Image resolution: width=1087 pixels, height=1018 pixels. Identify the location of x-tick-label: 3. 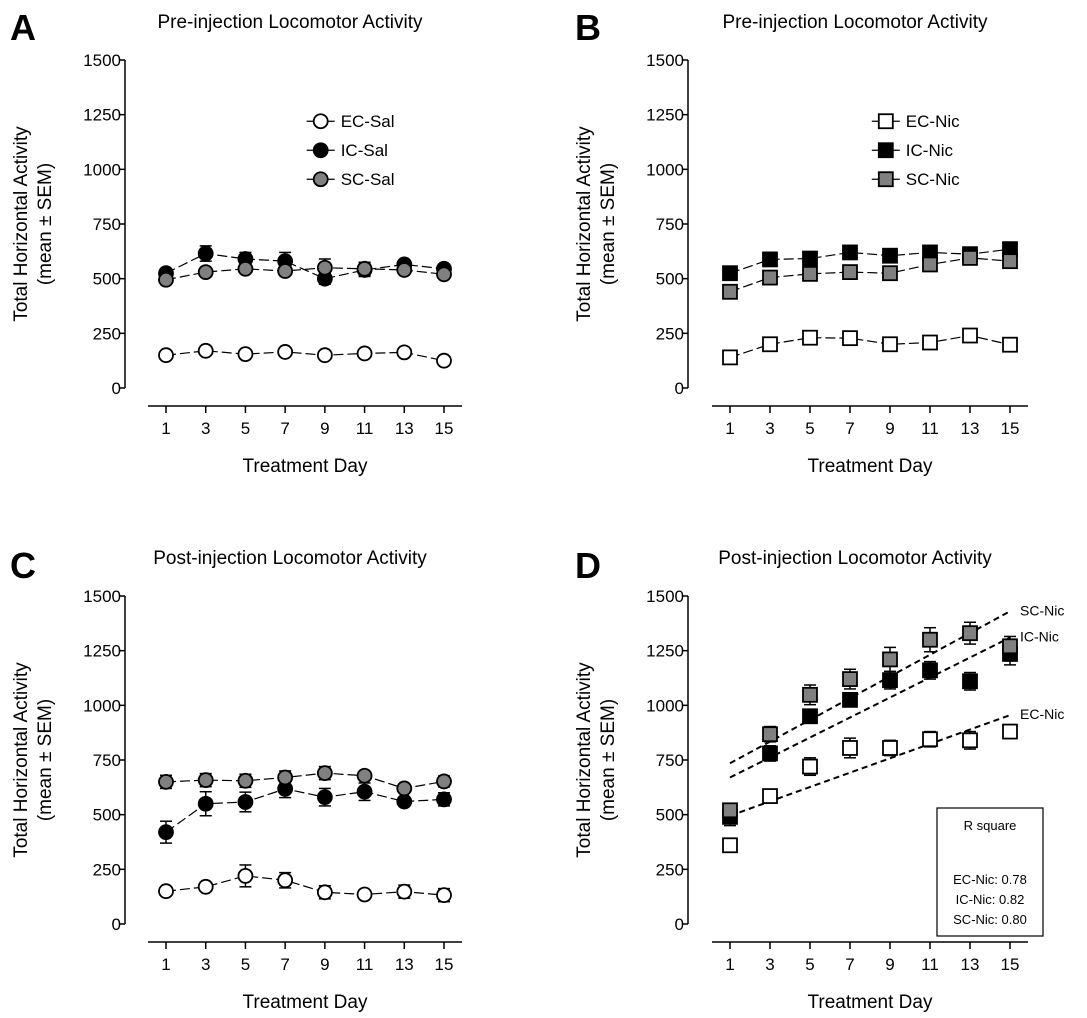
(769, 428).